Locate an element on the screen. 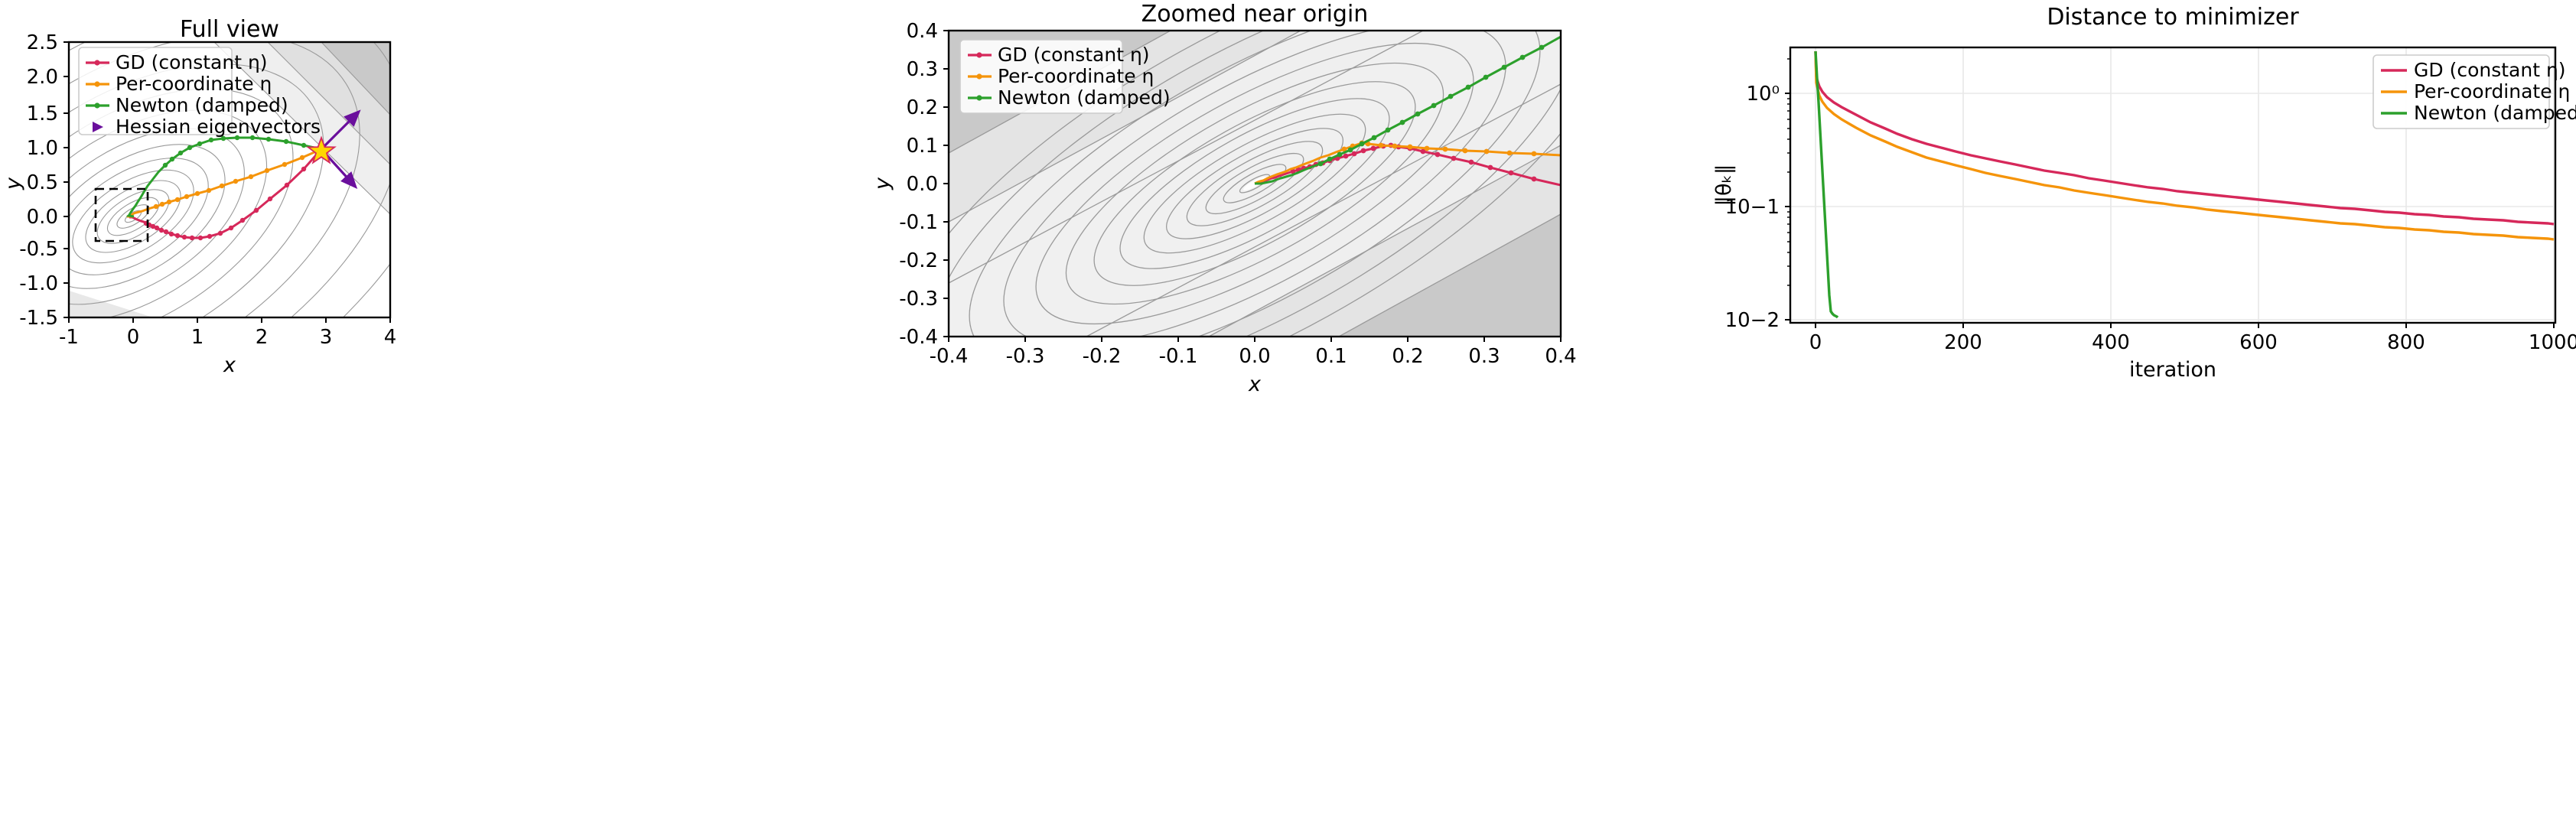 This screenshot has width=2576, height=820. x-axis-distance: 0 200 400 600 800 1000 iteration is located at coordinates (2193, 353).